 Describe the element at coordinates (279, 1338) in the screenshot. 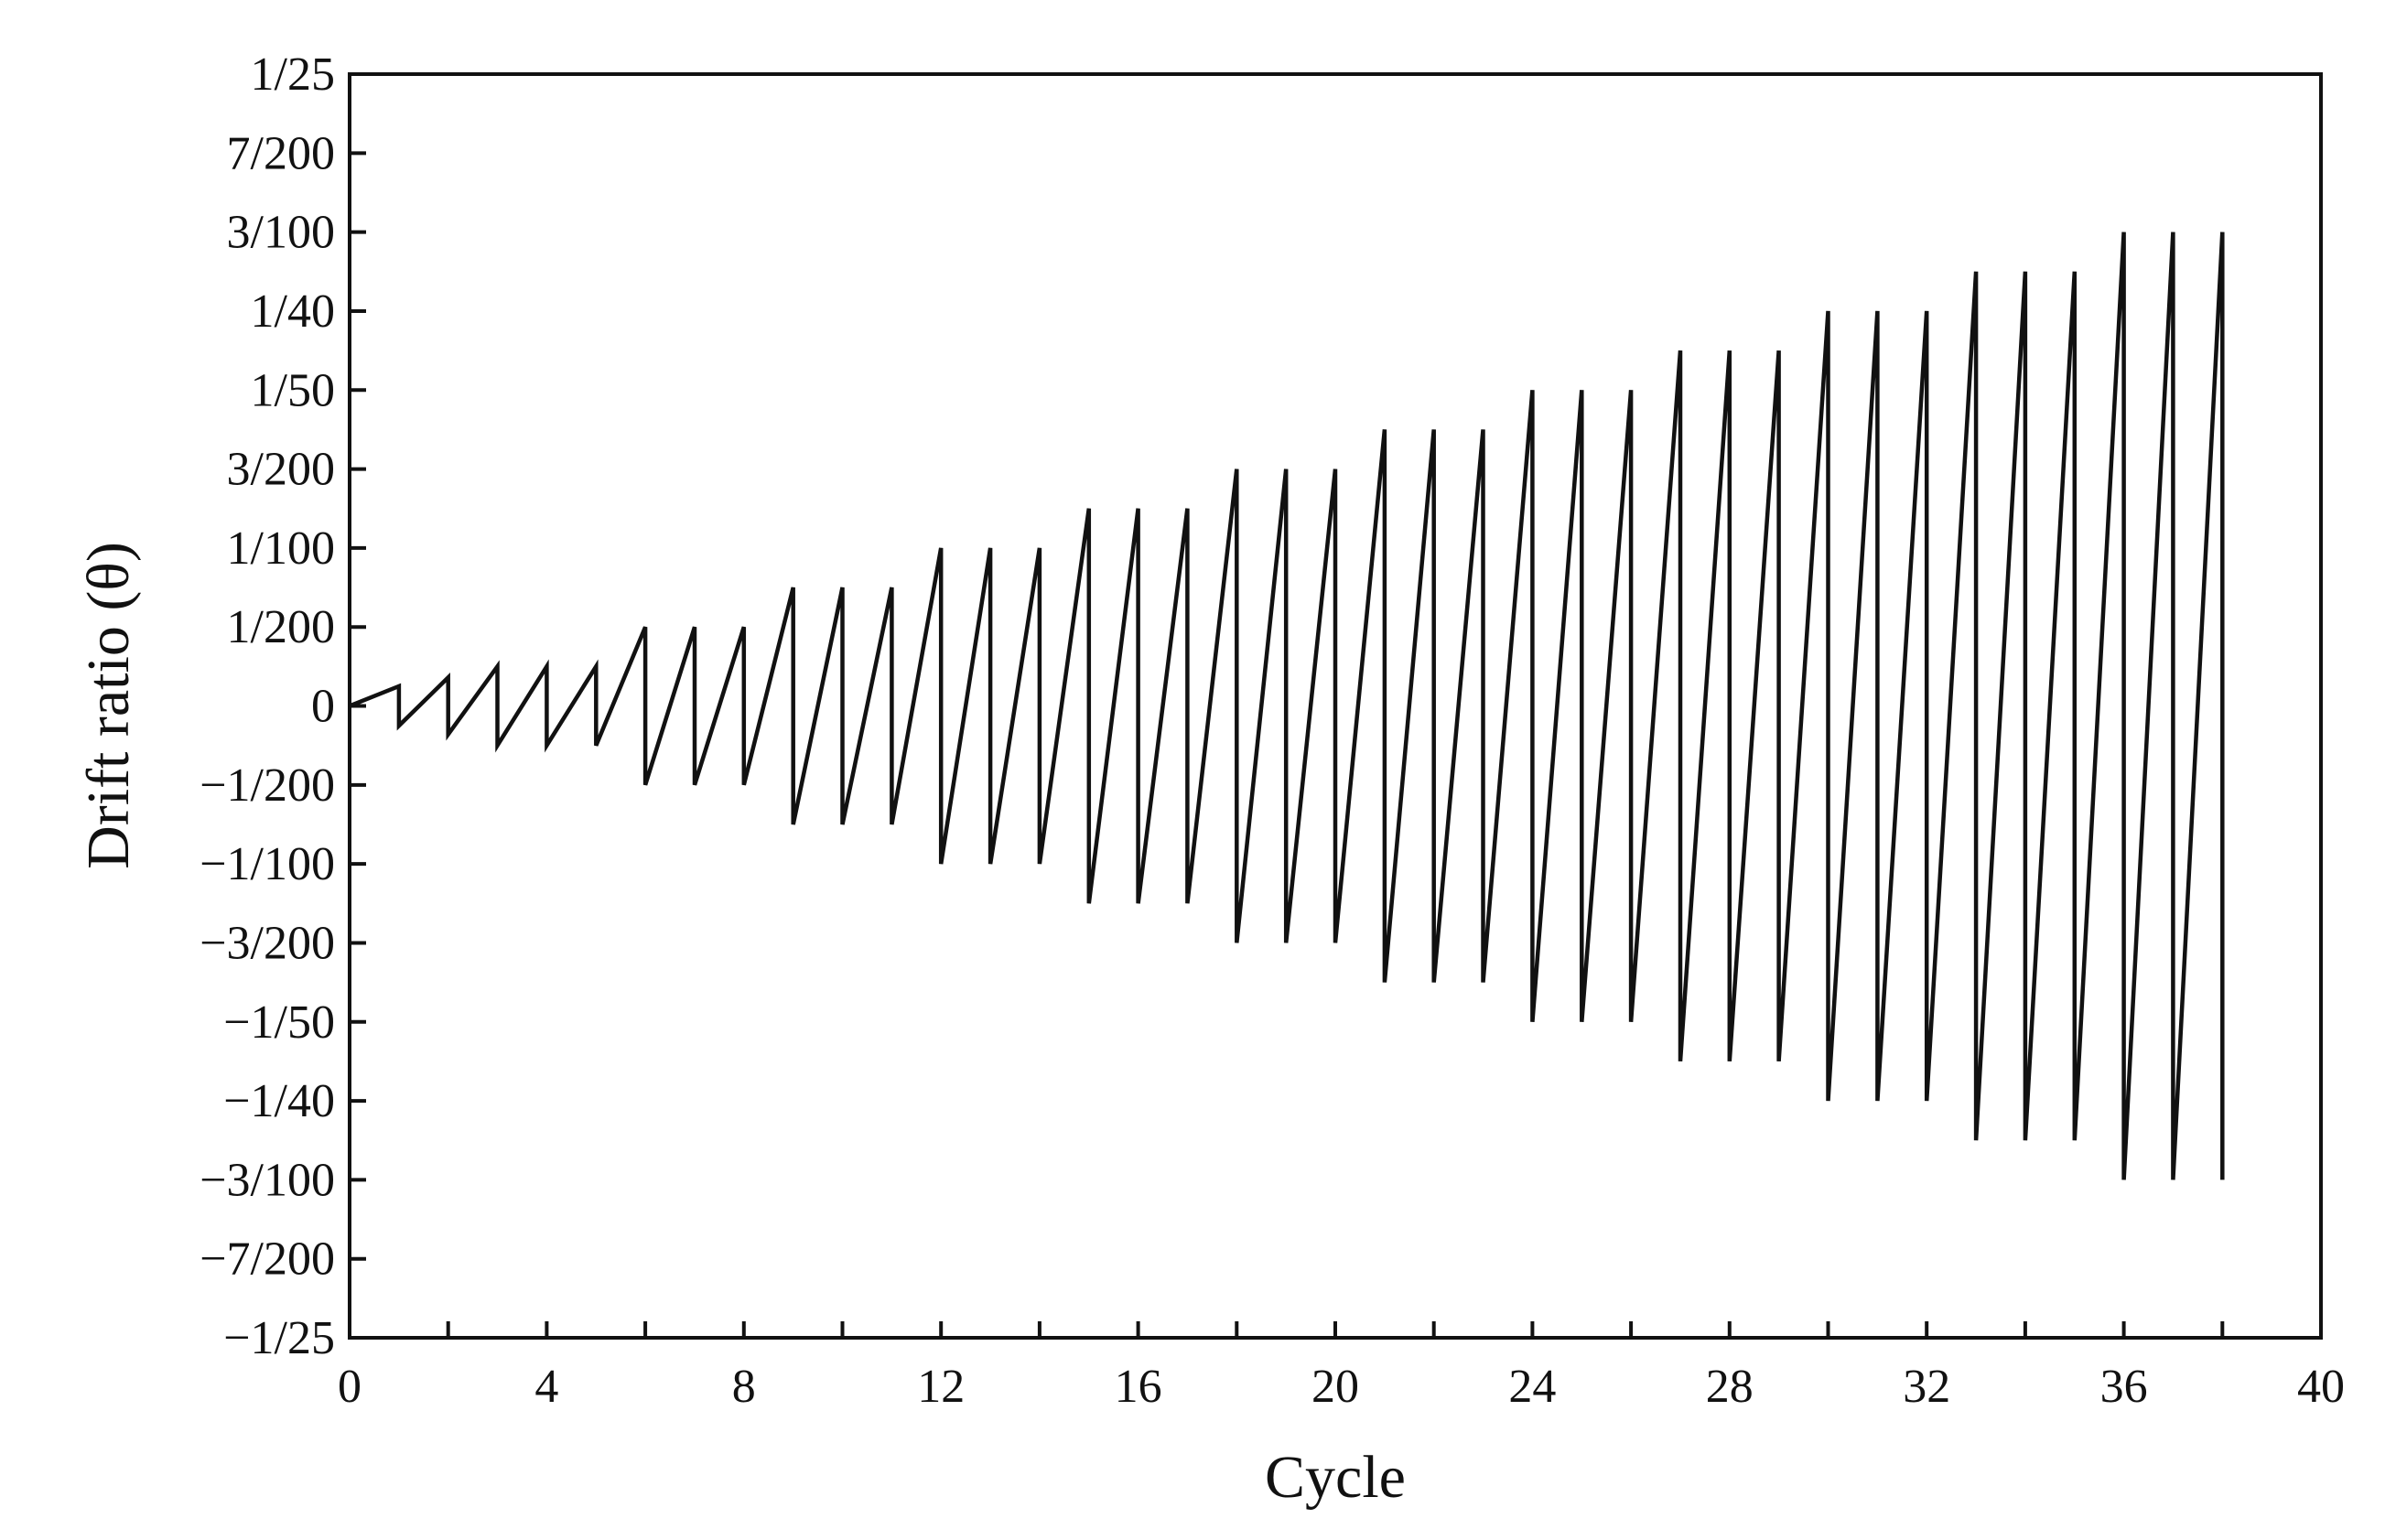

I see `y-tick-label: −1/25` at that location.